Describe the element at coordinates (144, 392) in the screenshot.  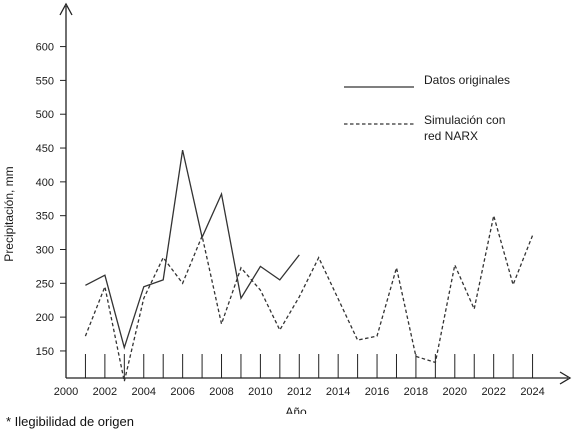
I see `x-tick-label: 2004` at that location.